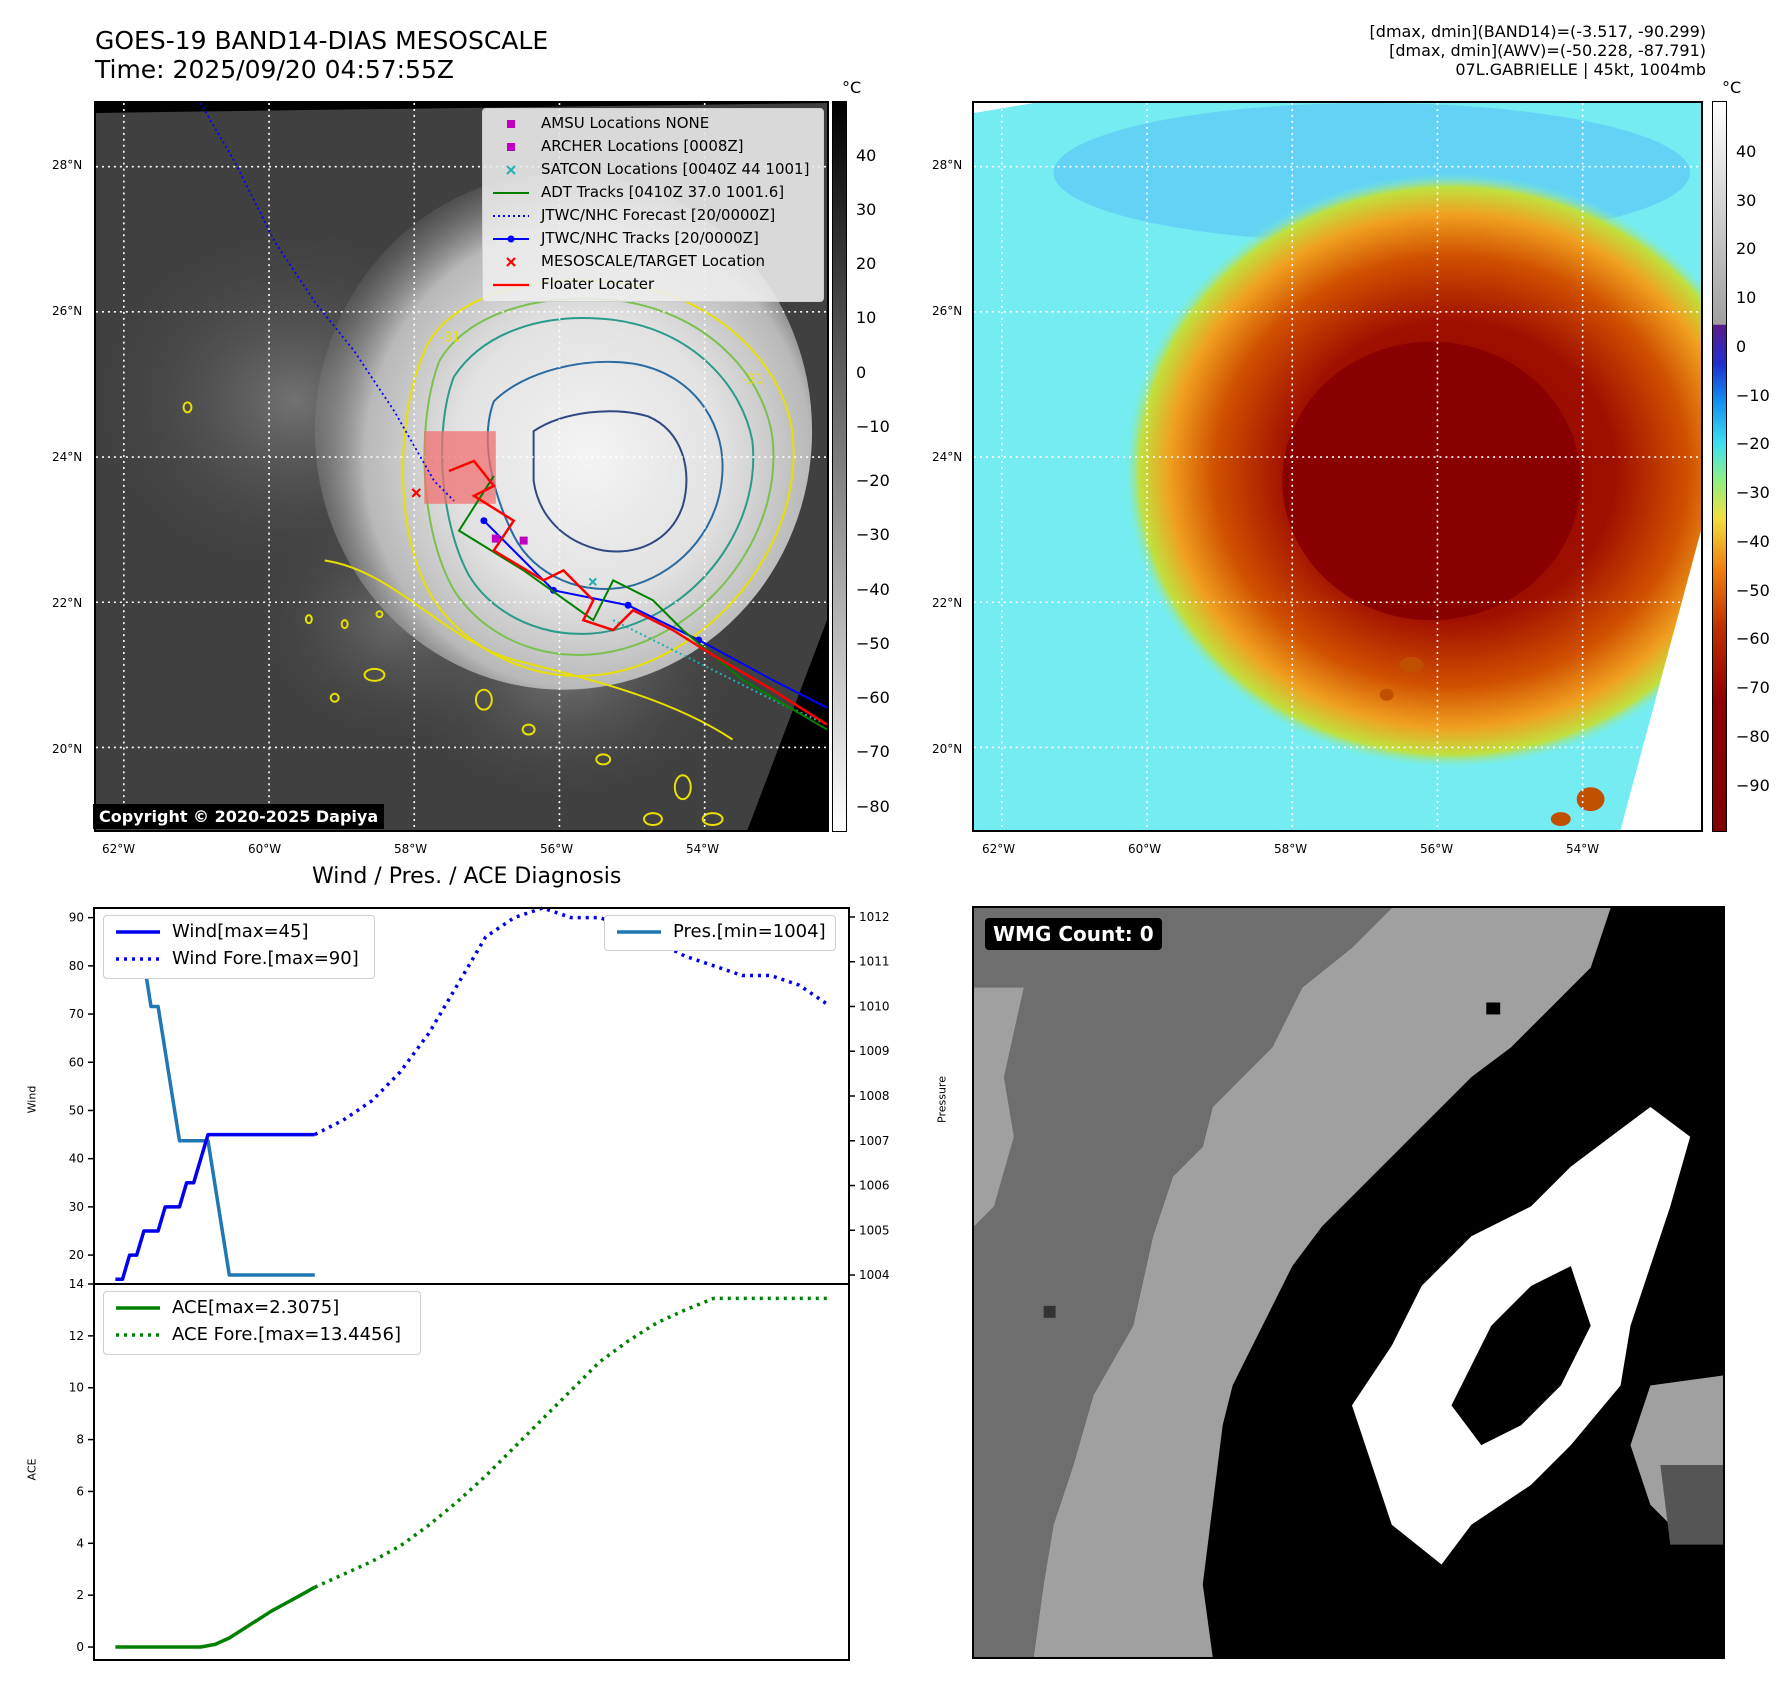 This screenshot has width=1788, height=1690. Describe the element at coordinates (1753, 541) in the screenshot. I see `cb-right-tick: −40` at that location.